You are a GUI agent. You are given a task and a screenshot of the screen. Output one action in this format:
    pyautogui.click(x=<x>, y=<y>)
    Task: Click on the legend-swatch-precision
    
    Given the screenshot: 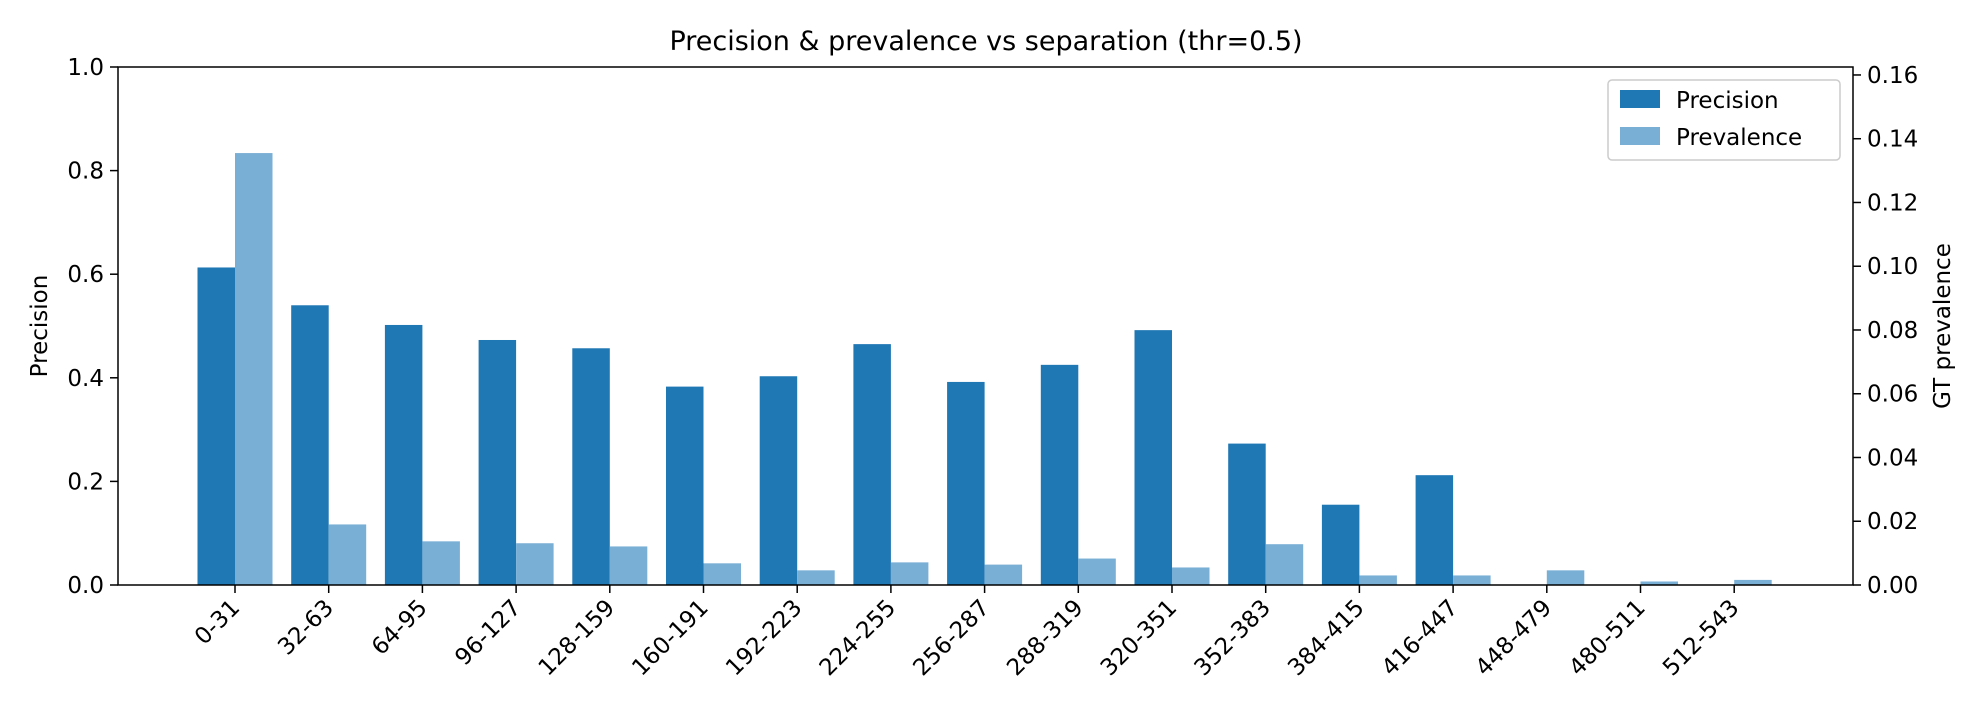 What is the action you would take?
    pyautogui.click(x=1640, y=99)
    